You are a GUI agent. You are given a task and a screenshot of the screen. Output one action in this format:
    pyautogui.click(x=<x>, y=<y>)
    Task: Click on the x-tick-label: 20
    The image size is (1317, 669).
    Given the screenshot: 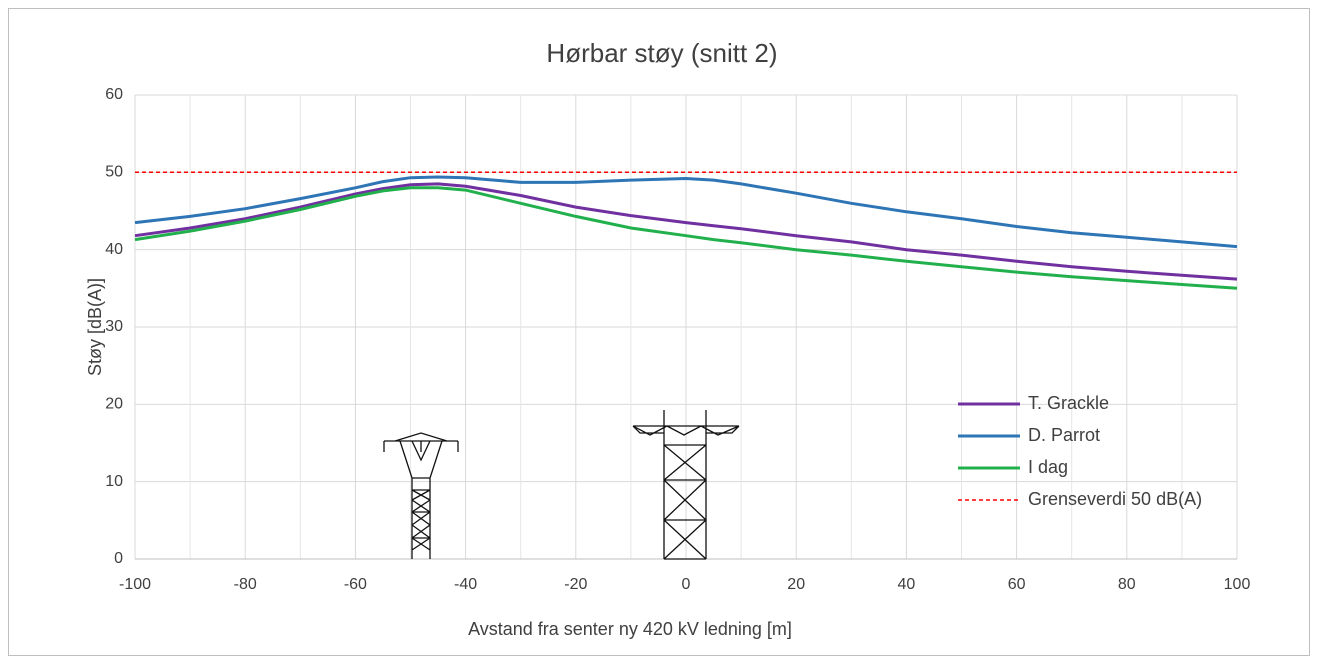 What is the action you would take?
    pyautogui.click(x=796, y=584)
    